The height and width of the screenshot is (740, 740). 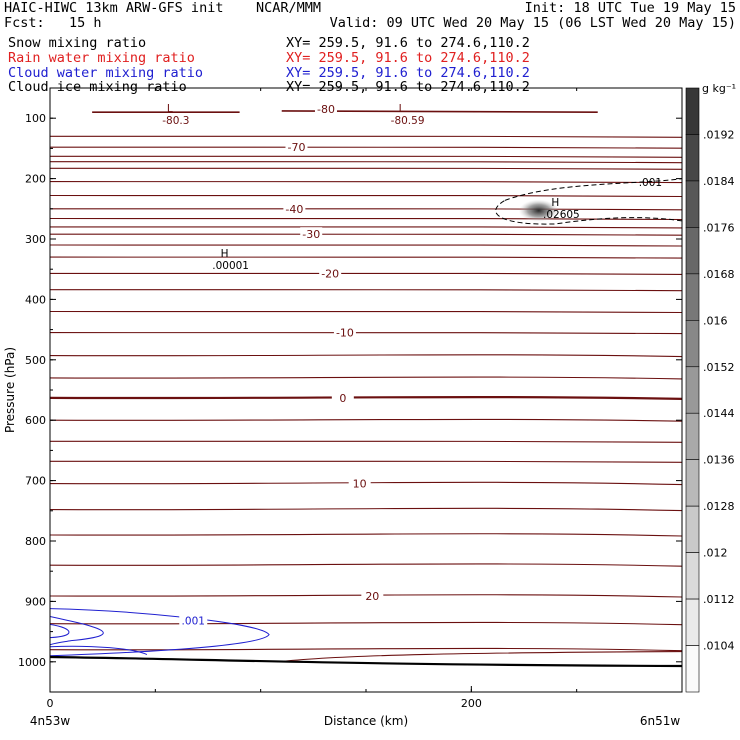 I want to click on y-tick-label: 400, so click(x=35, y=299).